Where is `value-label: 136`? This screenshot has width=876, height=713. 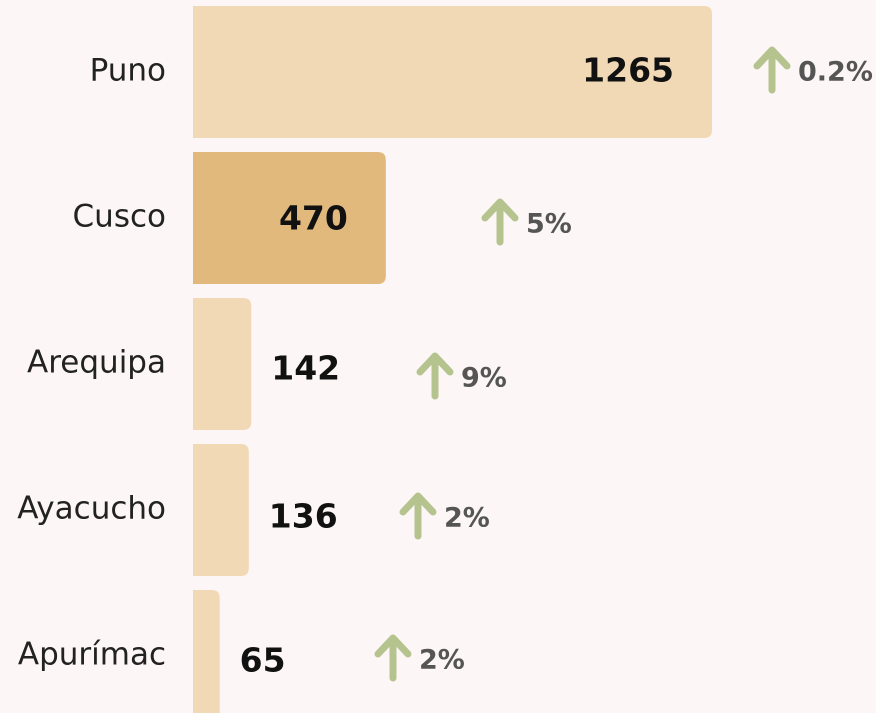
value-label: 136 is located at coordinates (303, 516).